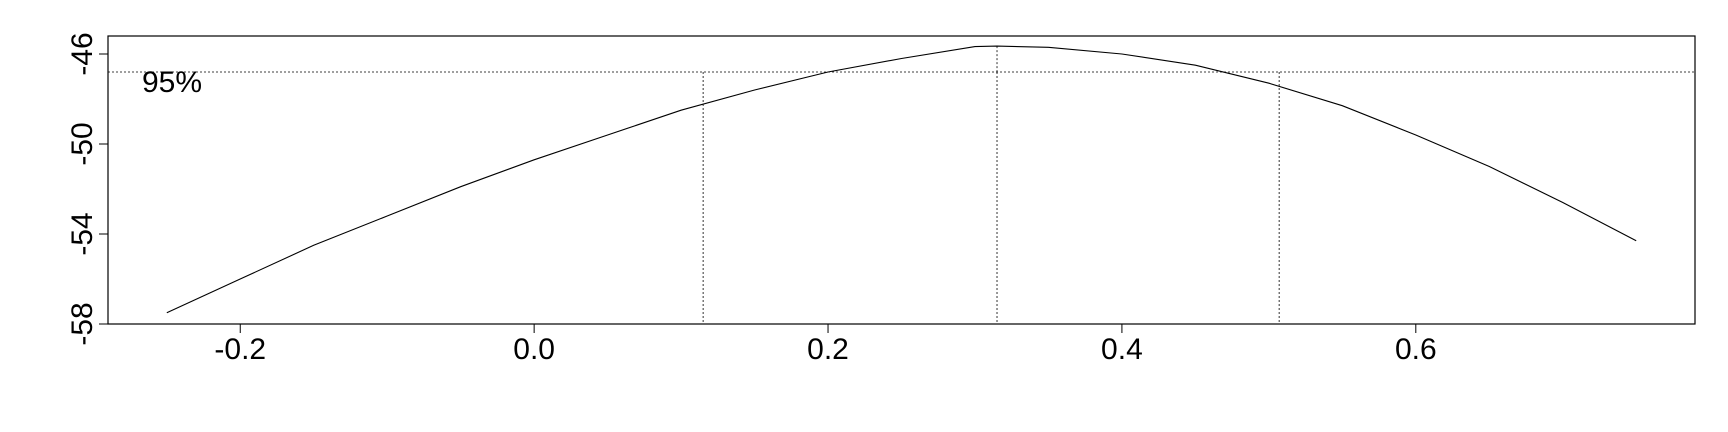 This screenshot has height=432, width=1728. Describe the element at coordinates (172, 82) in the screenshot. I see `confidence-label: 95%` at that location.